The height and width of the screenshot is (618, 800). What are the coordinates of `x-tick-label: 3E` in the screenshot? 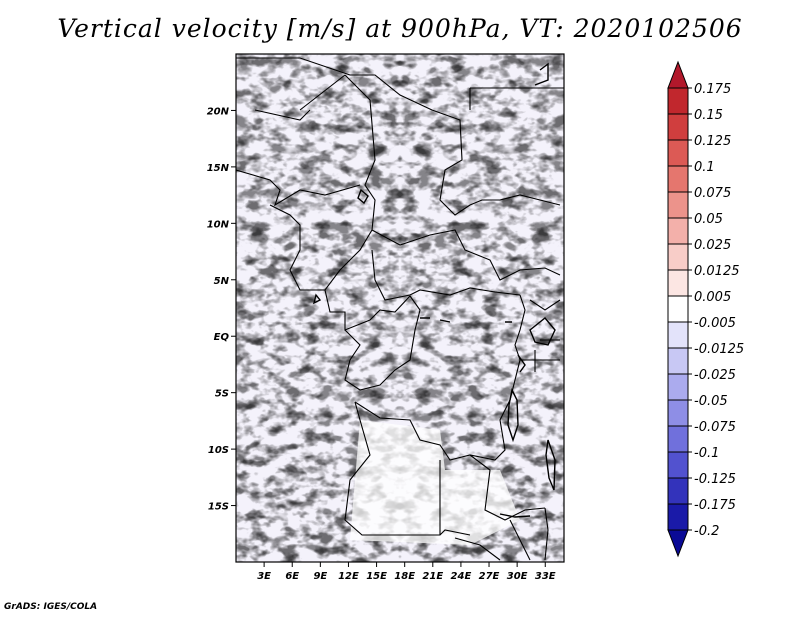 It's located at (264, 576).